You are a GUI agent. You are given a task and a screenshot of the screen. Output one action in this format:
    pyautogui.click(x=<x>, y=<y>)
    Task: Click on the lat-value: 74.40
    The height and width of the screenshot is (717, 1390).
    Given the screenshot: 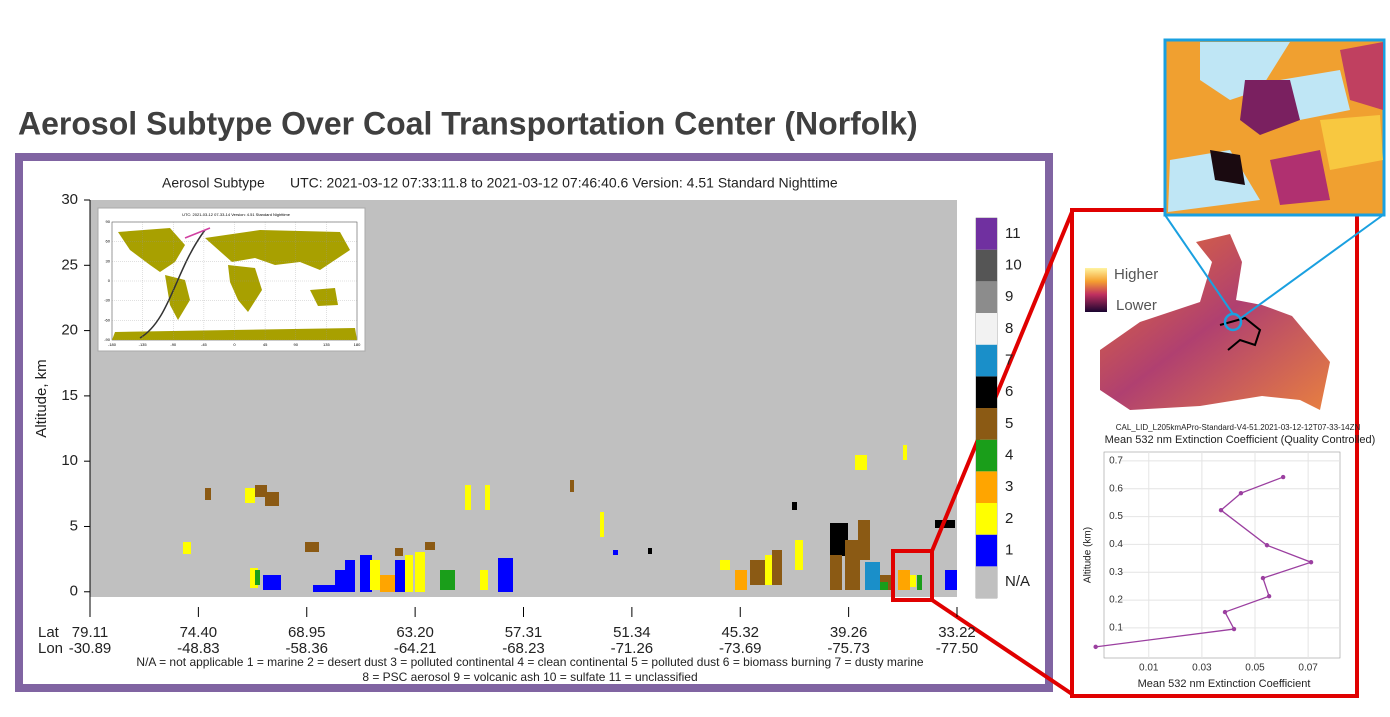 What is the action you would take?
    pyautogui.click(x=199, y=632)
    